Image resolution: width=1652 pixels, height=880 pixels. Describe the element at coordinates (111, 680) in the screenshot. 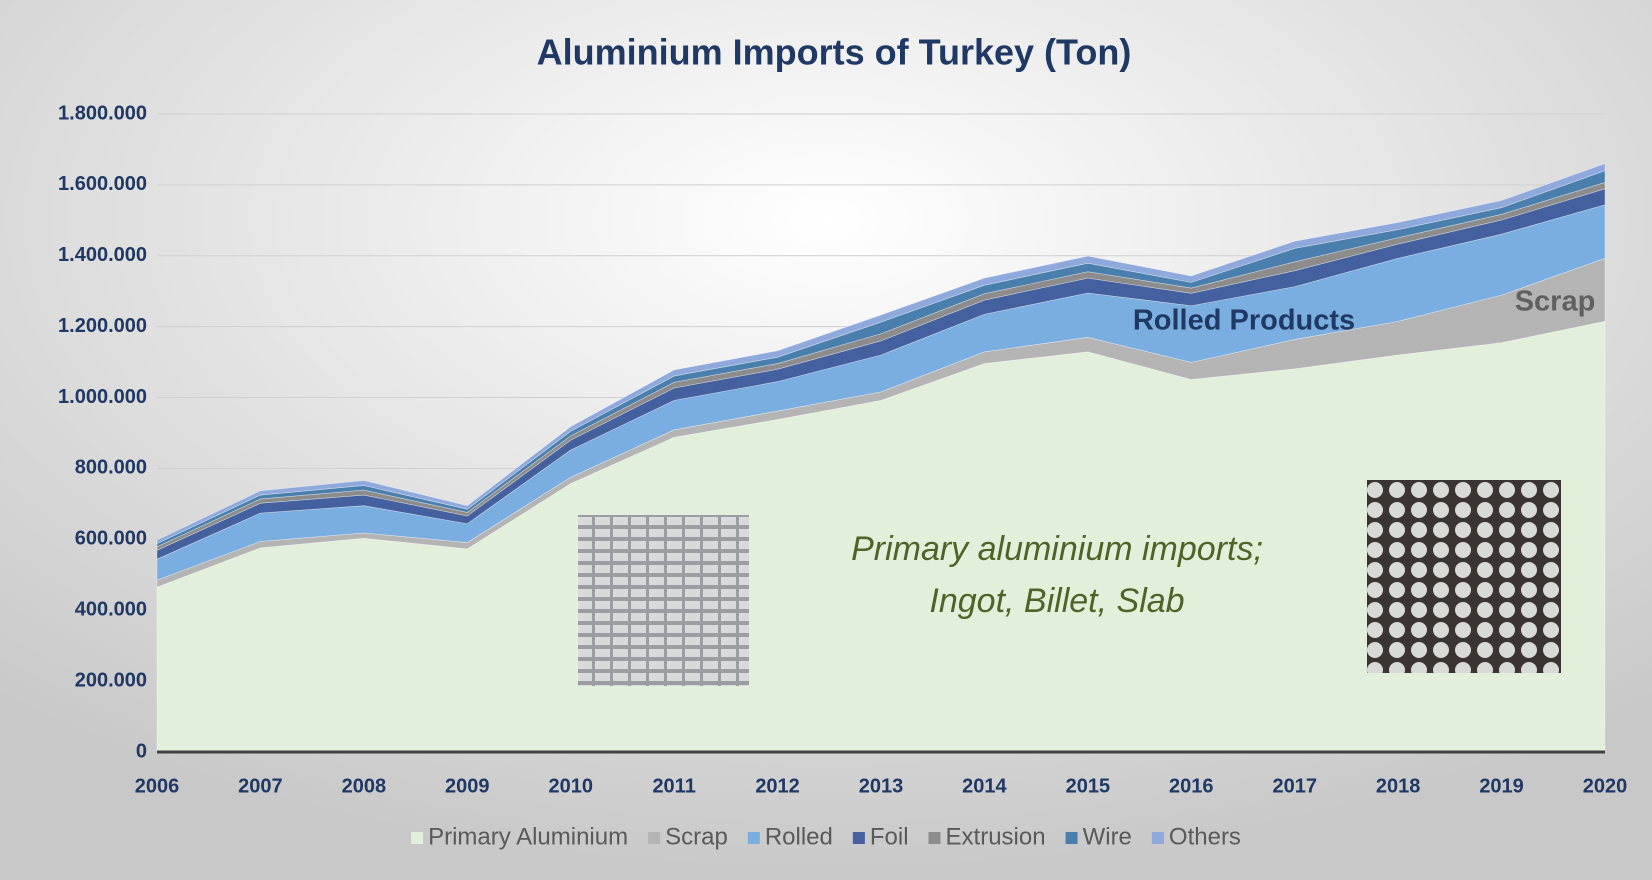

I see `y-tick-label: 200.000` at that location.